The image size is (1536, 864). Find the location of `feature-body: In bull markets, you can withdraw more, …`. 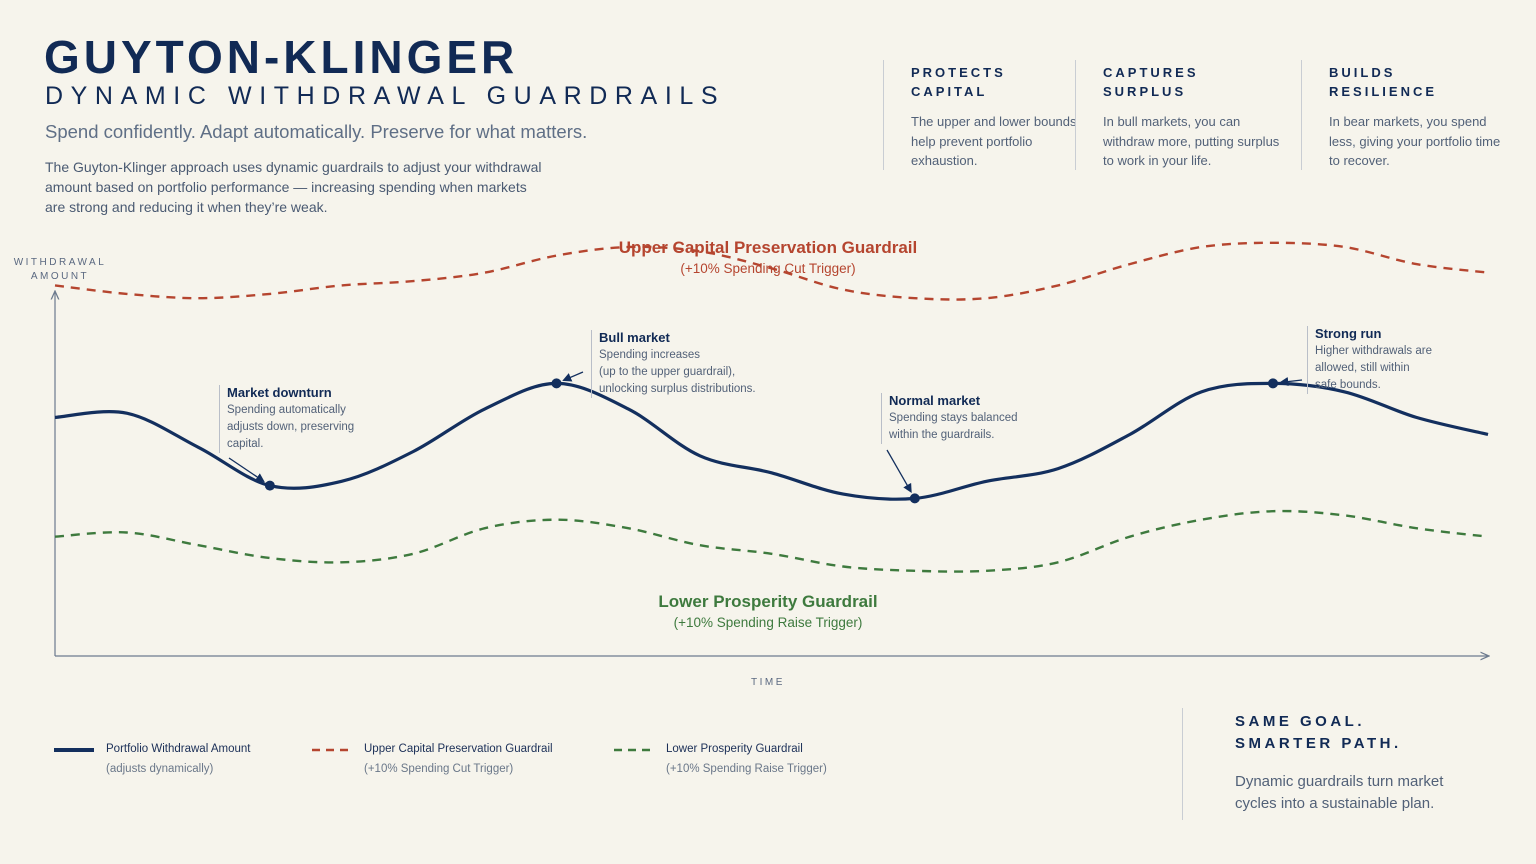

feature-body: In bull markets, you can withdraw more, … is located at coordinates (1191, 141).